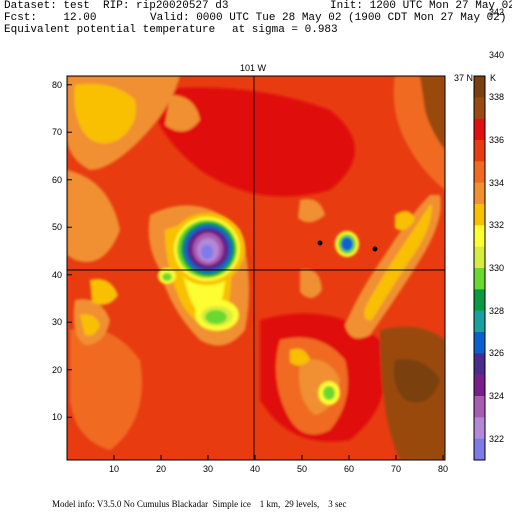  I want to click on colorbar-label: 336, so click(497, 140).